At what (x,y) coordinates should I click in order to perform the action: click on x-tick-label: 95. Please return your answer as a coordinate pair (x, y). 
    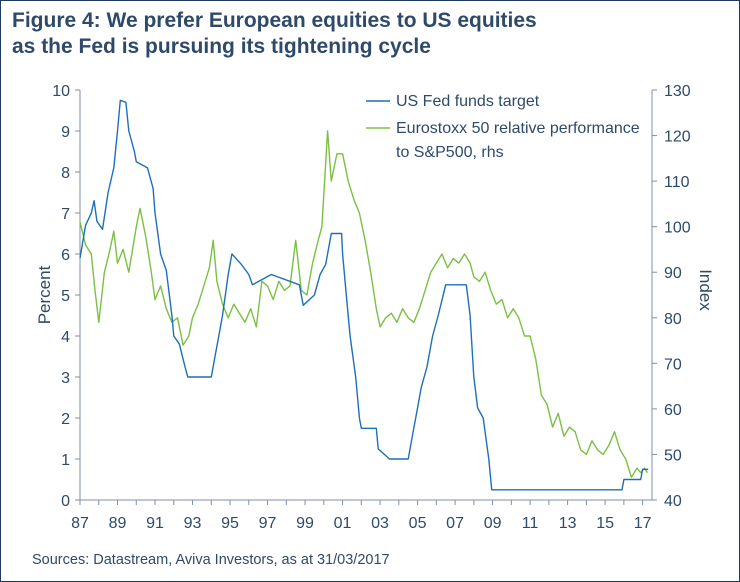
    Looking at the image, I should click on (230, 523).